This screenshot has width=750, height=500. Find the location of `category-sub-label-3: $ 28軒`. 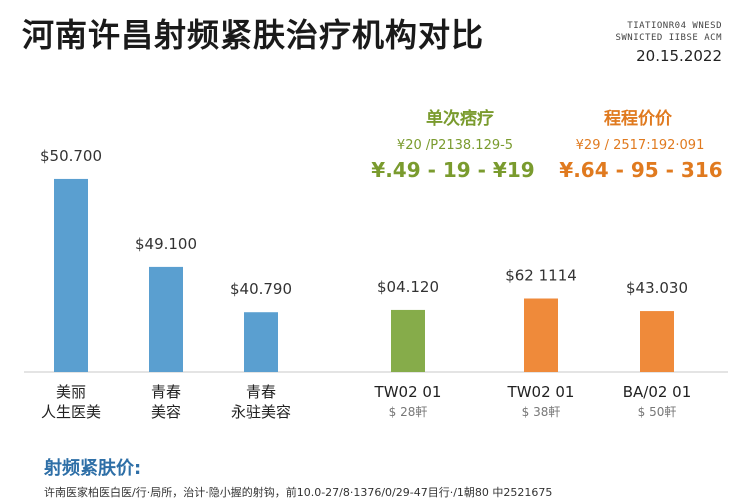

category-sub-label-3: $ 28軒 is located at coordinates (408, 412).